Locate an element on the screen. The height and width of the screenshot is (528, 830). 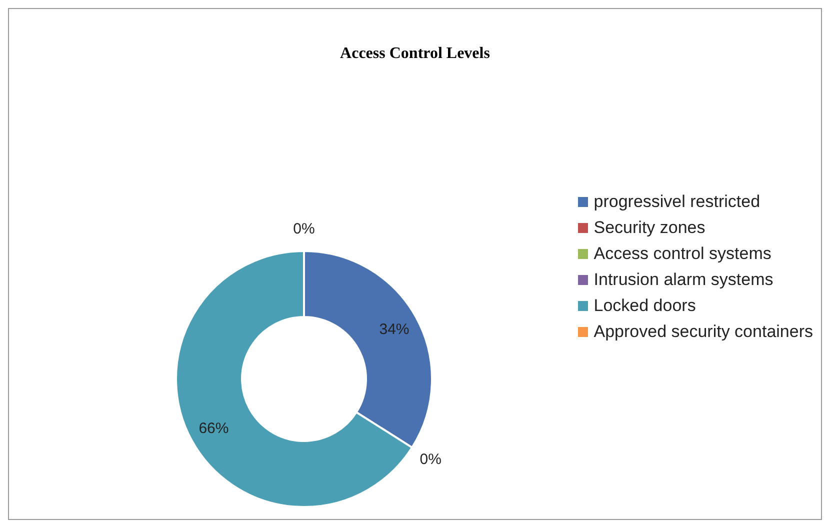
legend-label: Approved security containers is located at coordinates (703, 332).